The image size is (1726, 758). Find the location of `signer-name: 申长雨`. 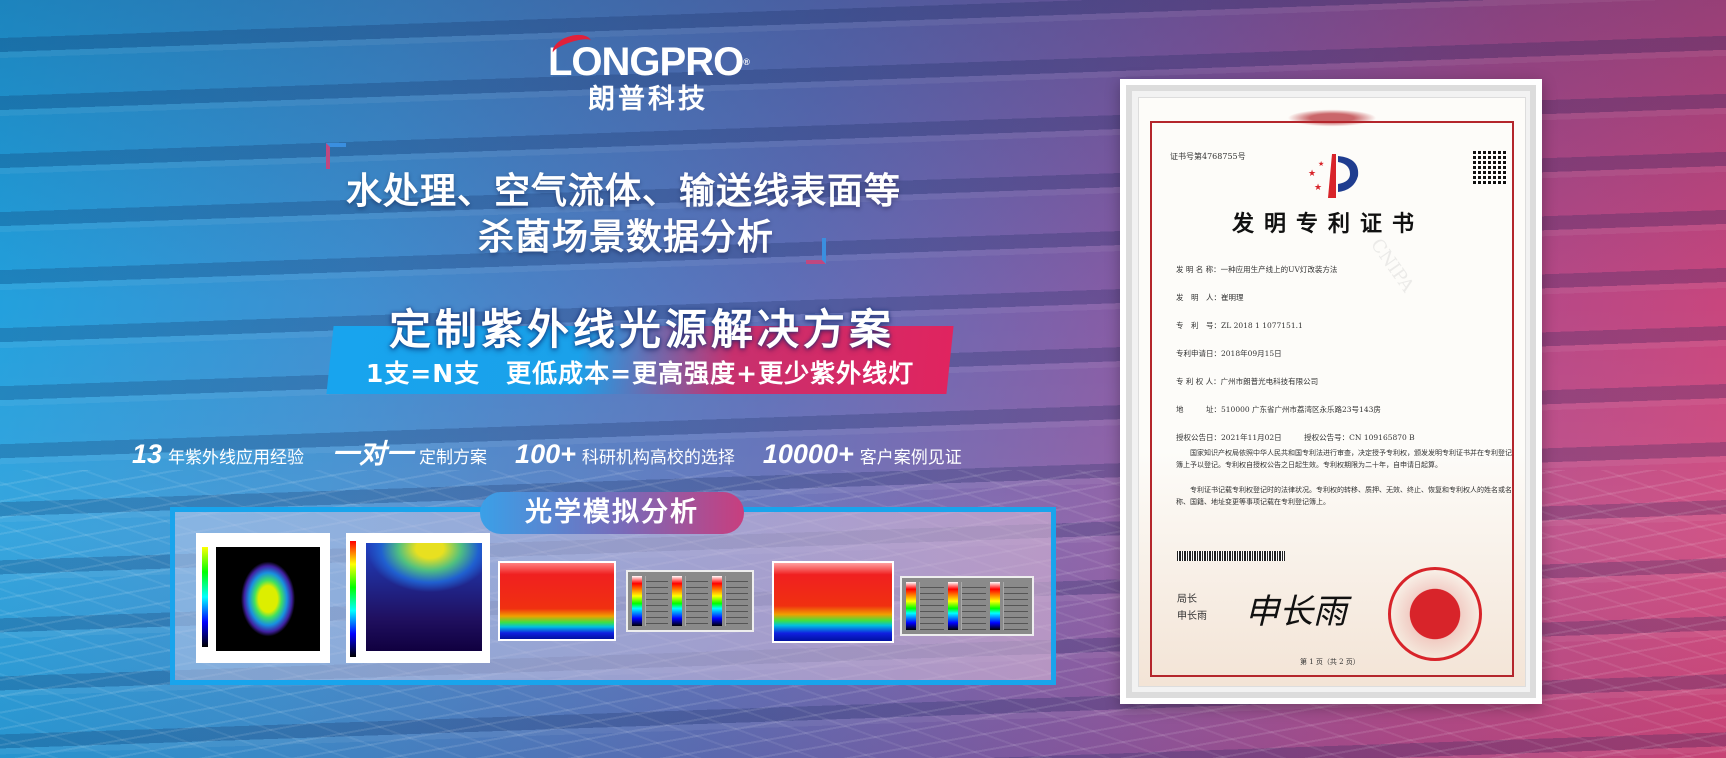

signer-name: 申长雨 is located at coordinates (1192, 616).